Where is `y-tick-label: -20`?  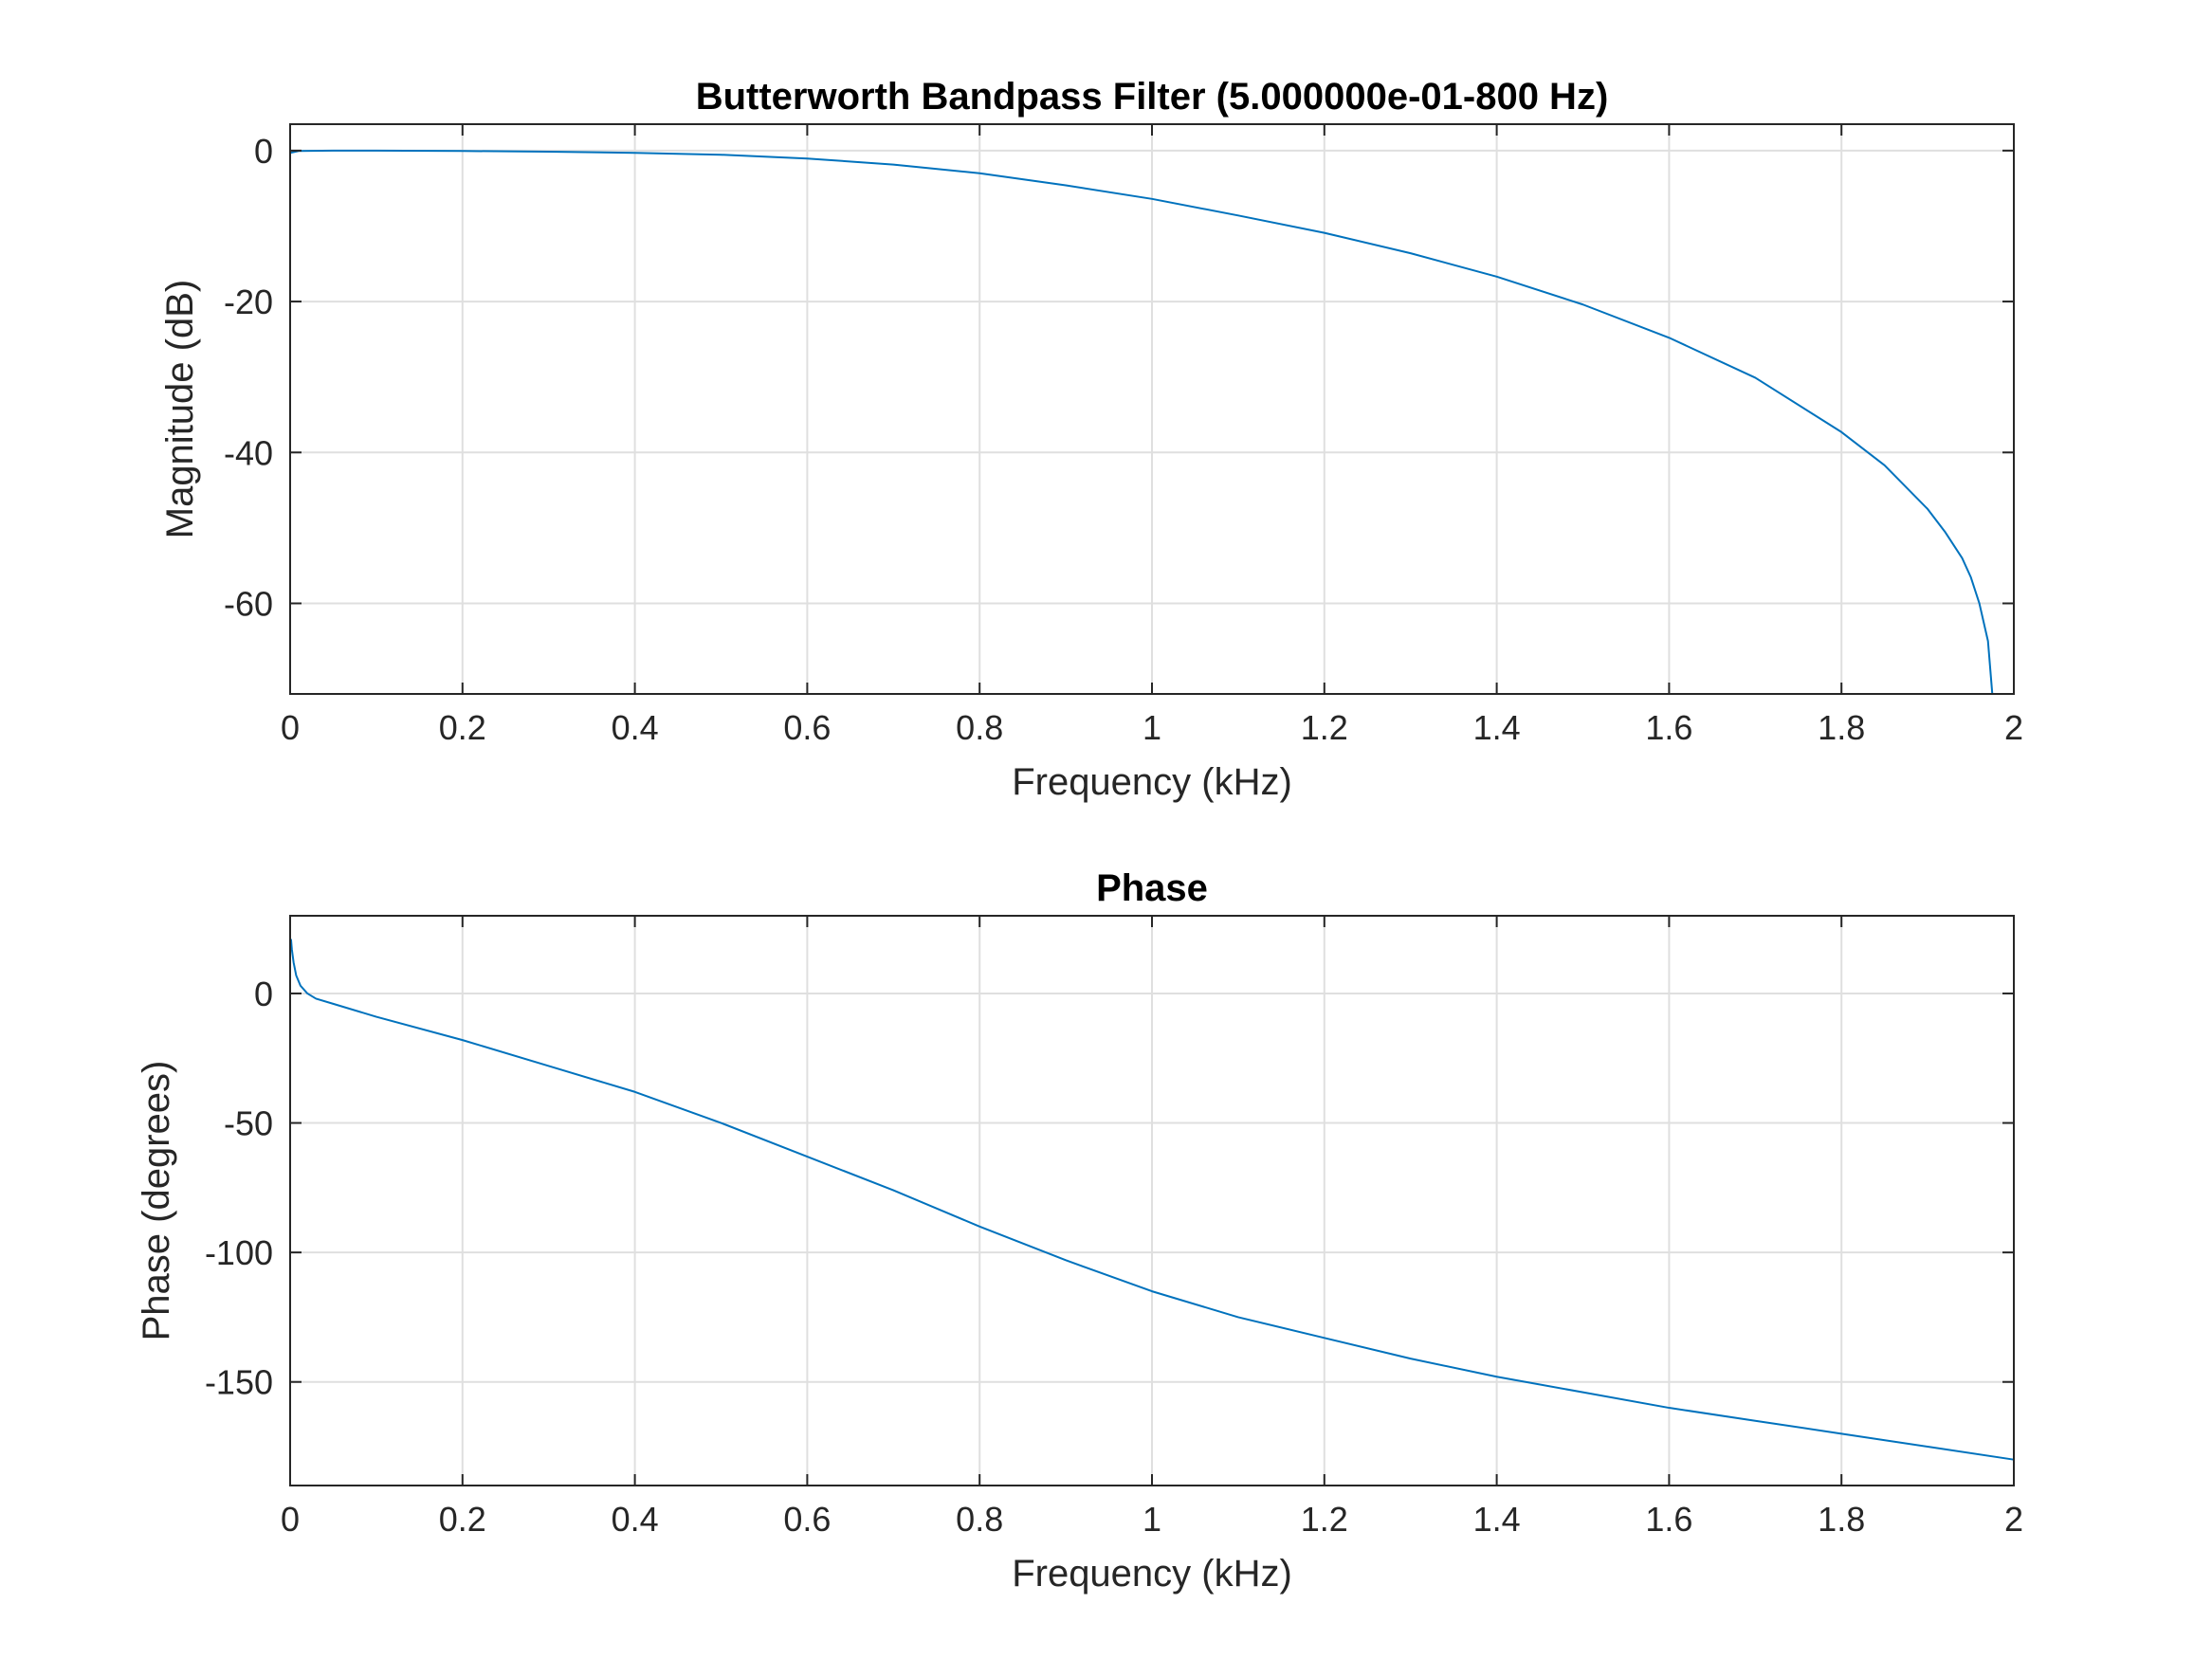
y-tick-label: -20 is located at coordinates (248, 302).